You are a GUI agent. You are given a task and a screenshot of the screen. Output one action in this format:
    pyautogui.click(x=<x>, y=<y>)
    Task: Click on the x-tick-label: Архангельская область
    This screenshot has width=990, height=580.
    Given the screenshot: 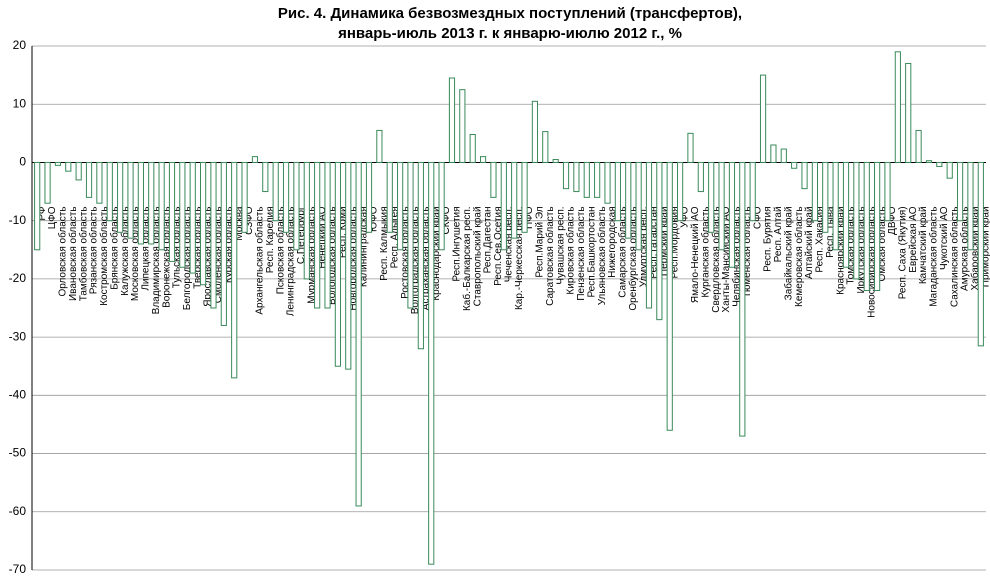 What is the action you would take?
    pyautogui.click(x=260, y=260)
    